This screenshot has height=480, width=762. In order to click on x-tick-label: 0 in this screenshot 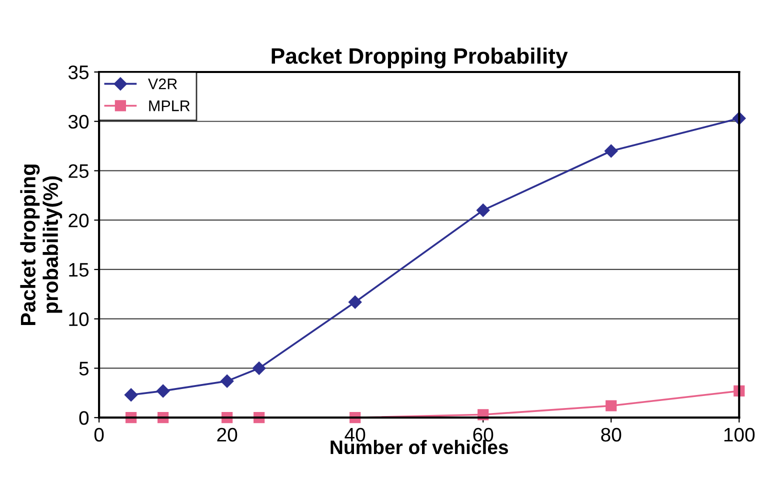, I will do `click(99, 435)`.